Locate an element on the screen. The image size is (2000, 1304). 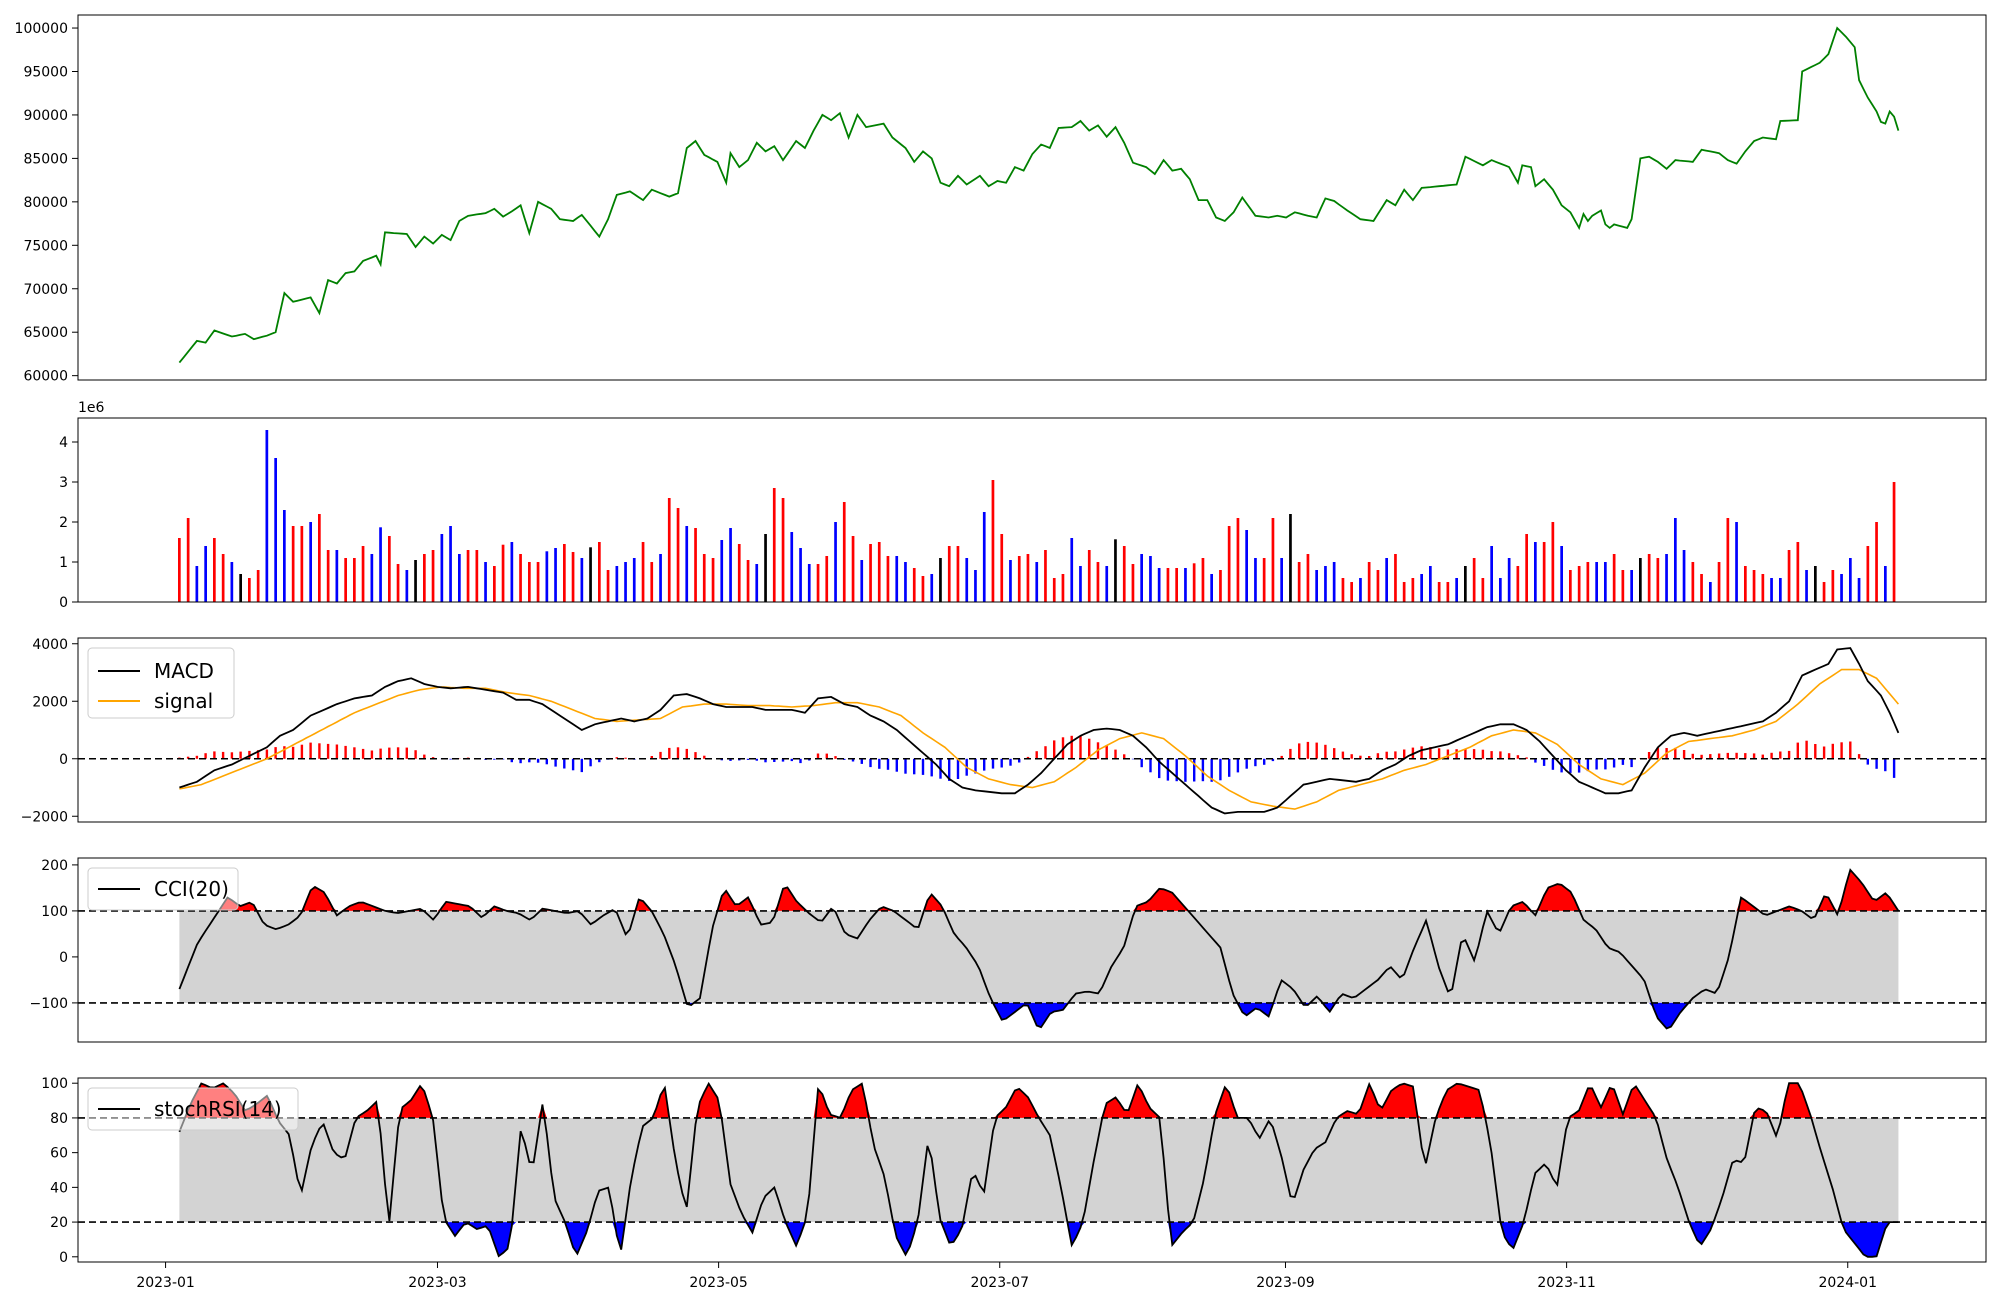
stochrsi-band is located at coordinates (1038, 1170).